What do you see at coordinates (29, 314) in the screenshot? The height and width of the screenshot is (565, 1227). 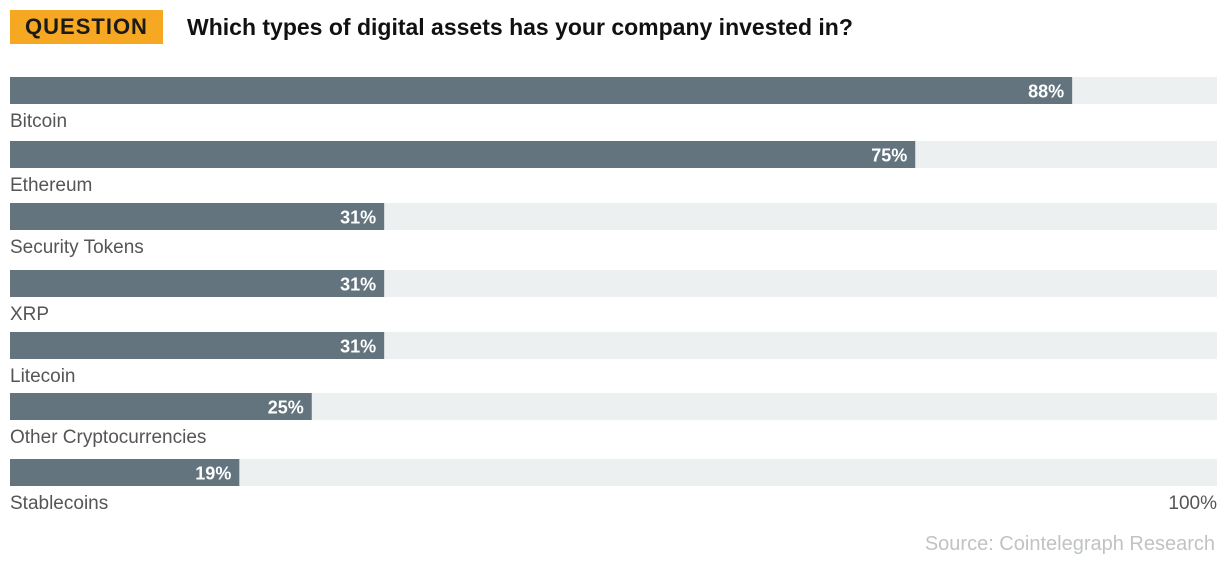 I see `category-label: XRP` at bounding box center [29, 314].